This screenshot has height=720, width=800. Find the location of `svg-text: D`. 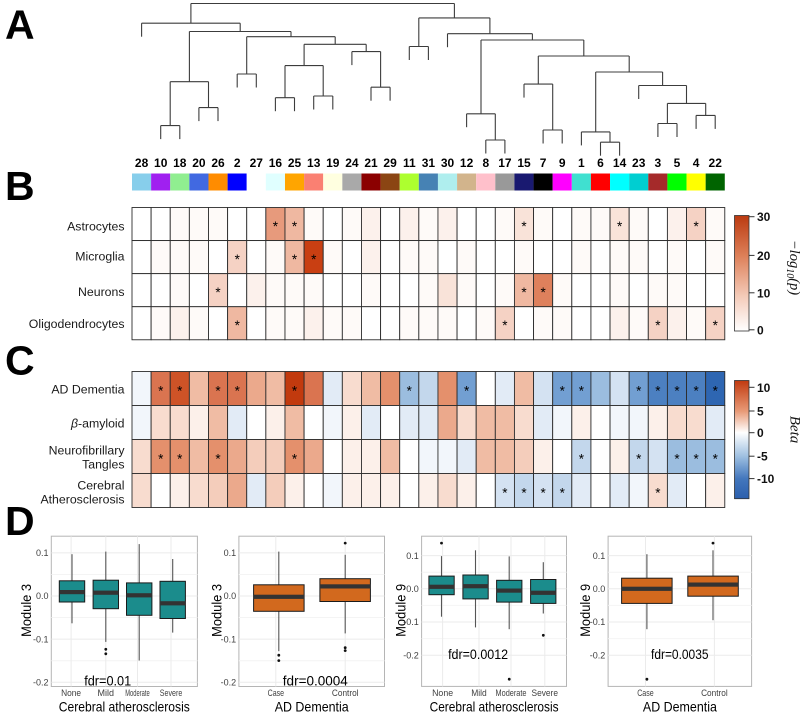

svg-text: D is located at coordinates (20, 521).